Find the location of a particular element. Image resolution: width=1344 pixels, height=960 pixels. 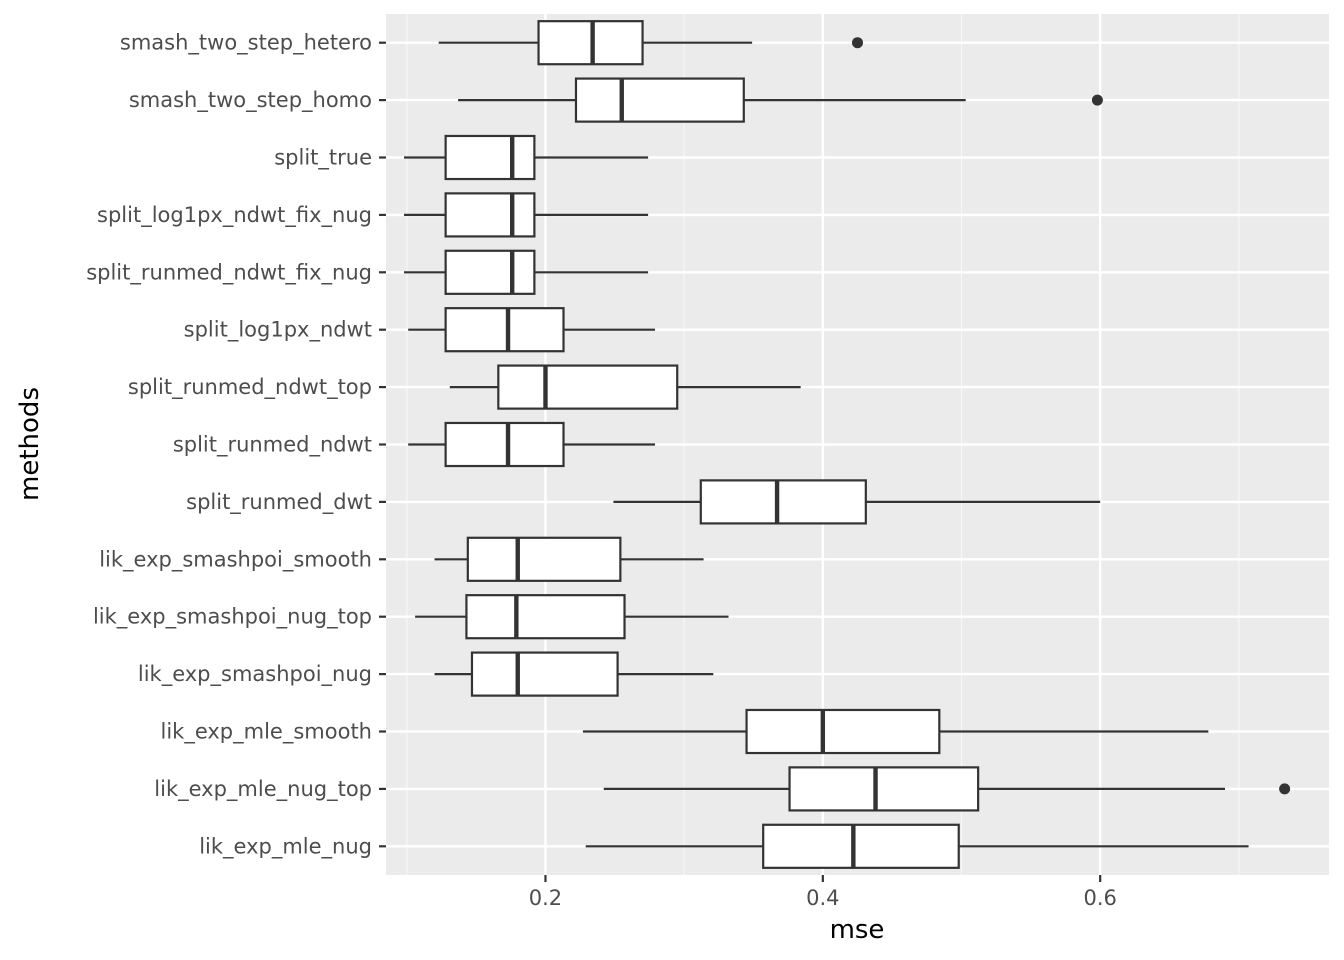

y-tick-label: lik_exp_mle_nug is located at coordinates (285, 846).